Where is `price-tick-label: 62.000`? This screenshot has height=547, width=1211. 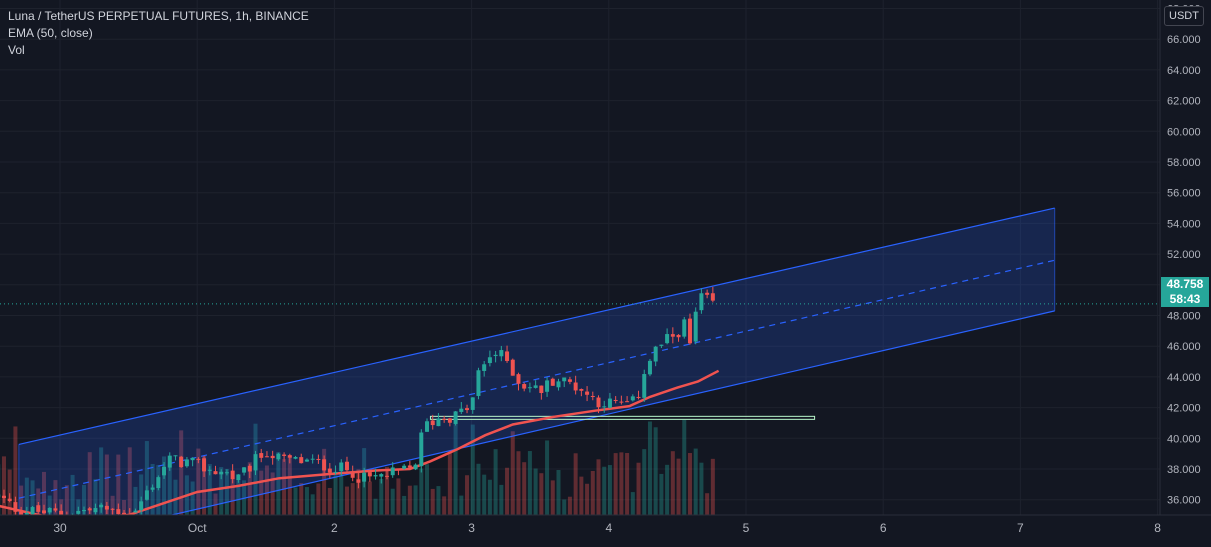
price-tick-label: 62.000 is located at coordinates (1184, 102).